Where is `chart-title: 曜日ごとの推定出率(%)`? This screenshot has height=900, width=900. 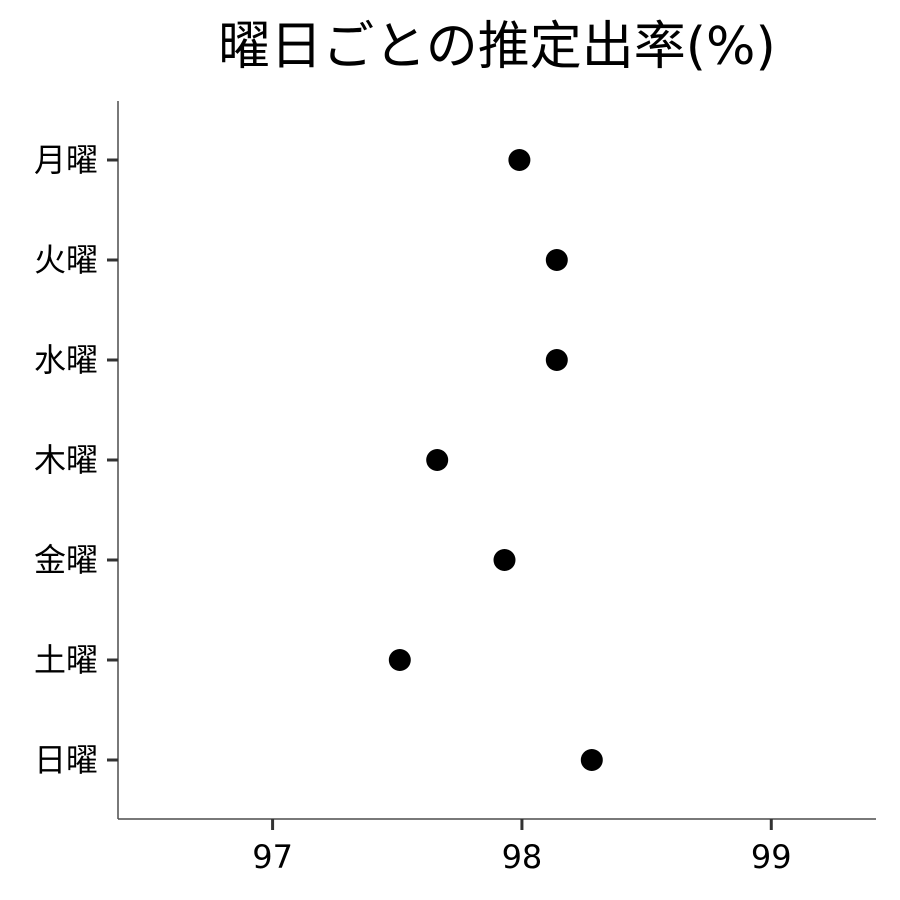
chart-title: 曜日ごとの推定出率(%) is located at coordinates (496, 47).